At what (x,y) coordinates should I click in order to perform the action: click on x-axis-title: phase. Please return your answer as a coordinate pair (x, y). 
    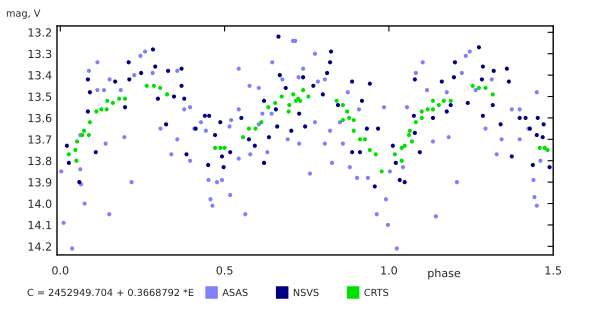
    Looking at the image, I should click on (444, 274).